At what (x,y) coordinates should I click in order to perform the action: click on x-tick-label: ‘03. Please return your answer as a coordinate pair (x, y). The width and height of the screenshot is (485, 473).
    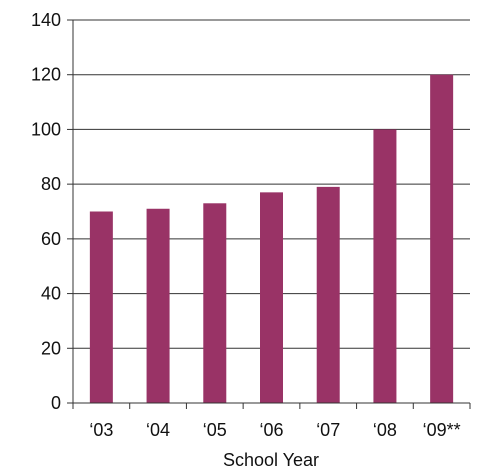
    Looking at the image, I should click on (101, 430).